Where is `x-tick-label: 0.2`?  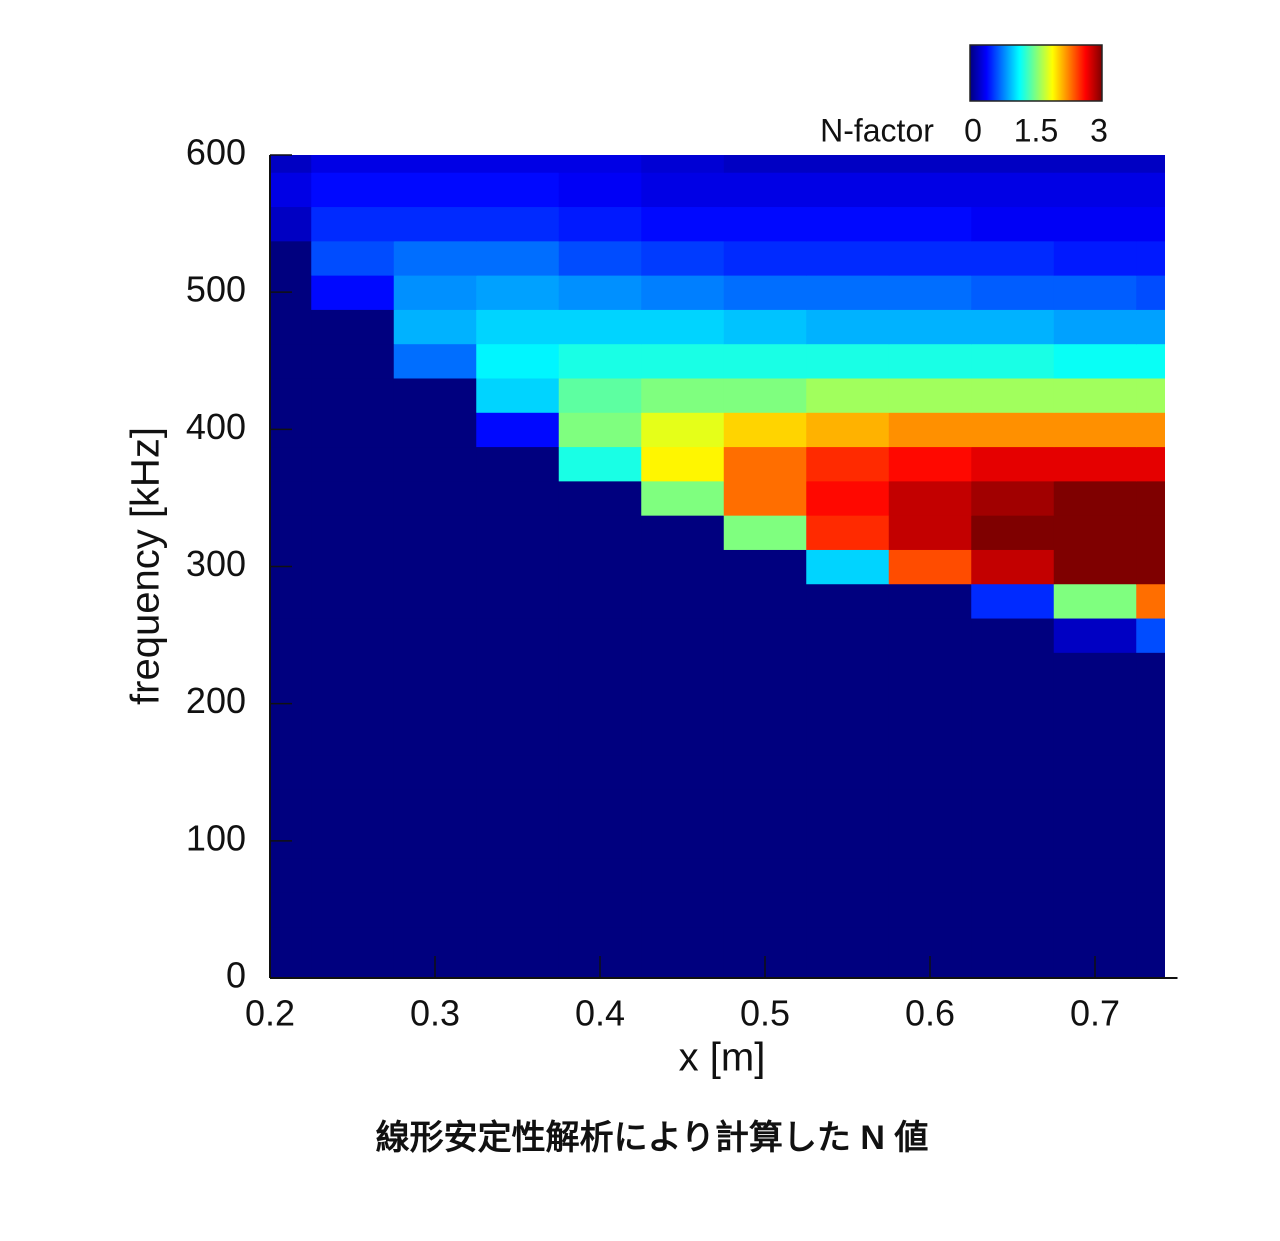 x-tick-label: 0.2 is located at coordinates (270, 1013).